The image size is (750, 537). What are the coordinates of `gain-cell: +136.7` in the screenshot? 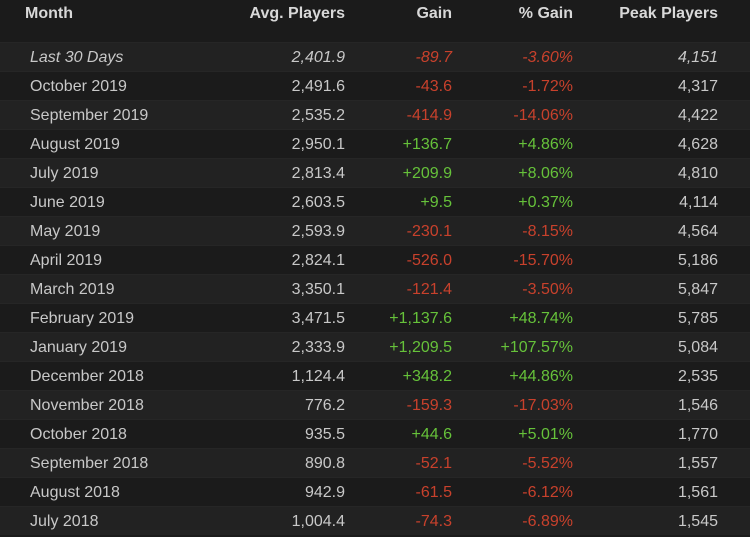 It's located at (427, 144).